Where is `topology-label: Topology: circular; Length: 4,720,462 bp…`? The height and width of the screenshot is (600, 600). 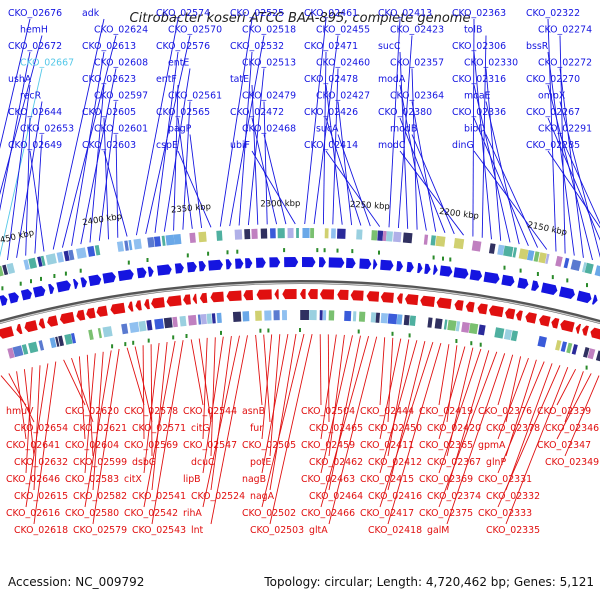
topology-label: Topology: circular; Length: 4,720,462 bp… is located at coordinates (428, 582).